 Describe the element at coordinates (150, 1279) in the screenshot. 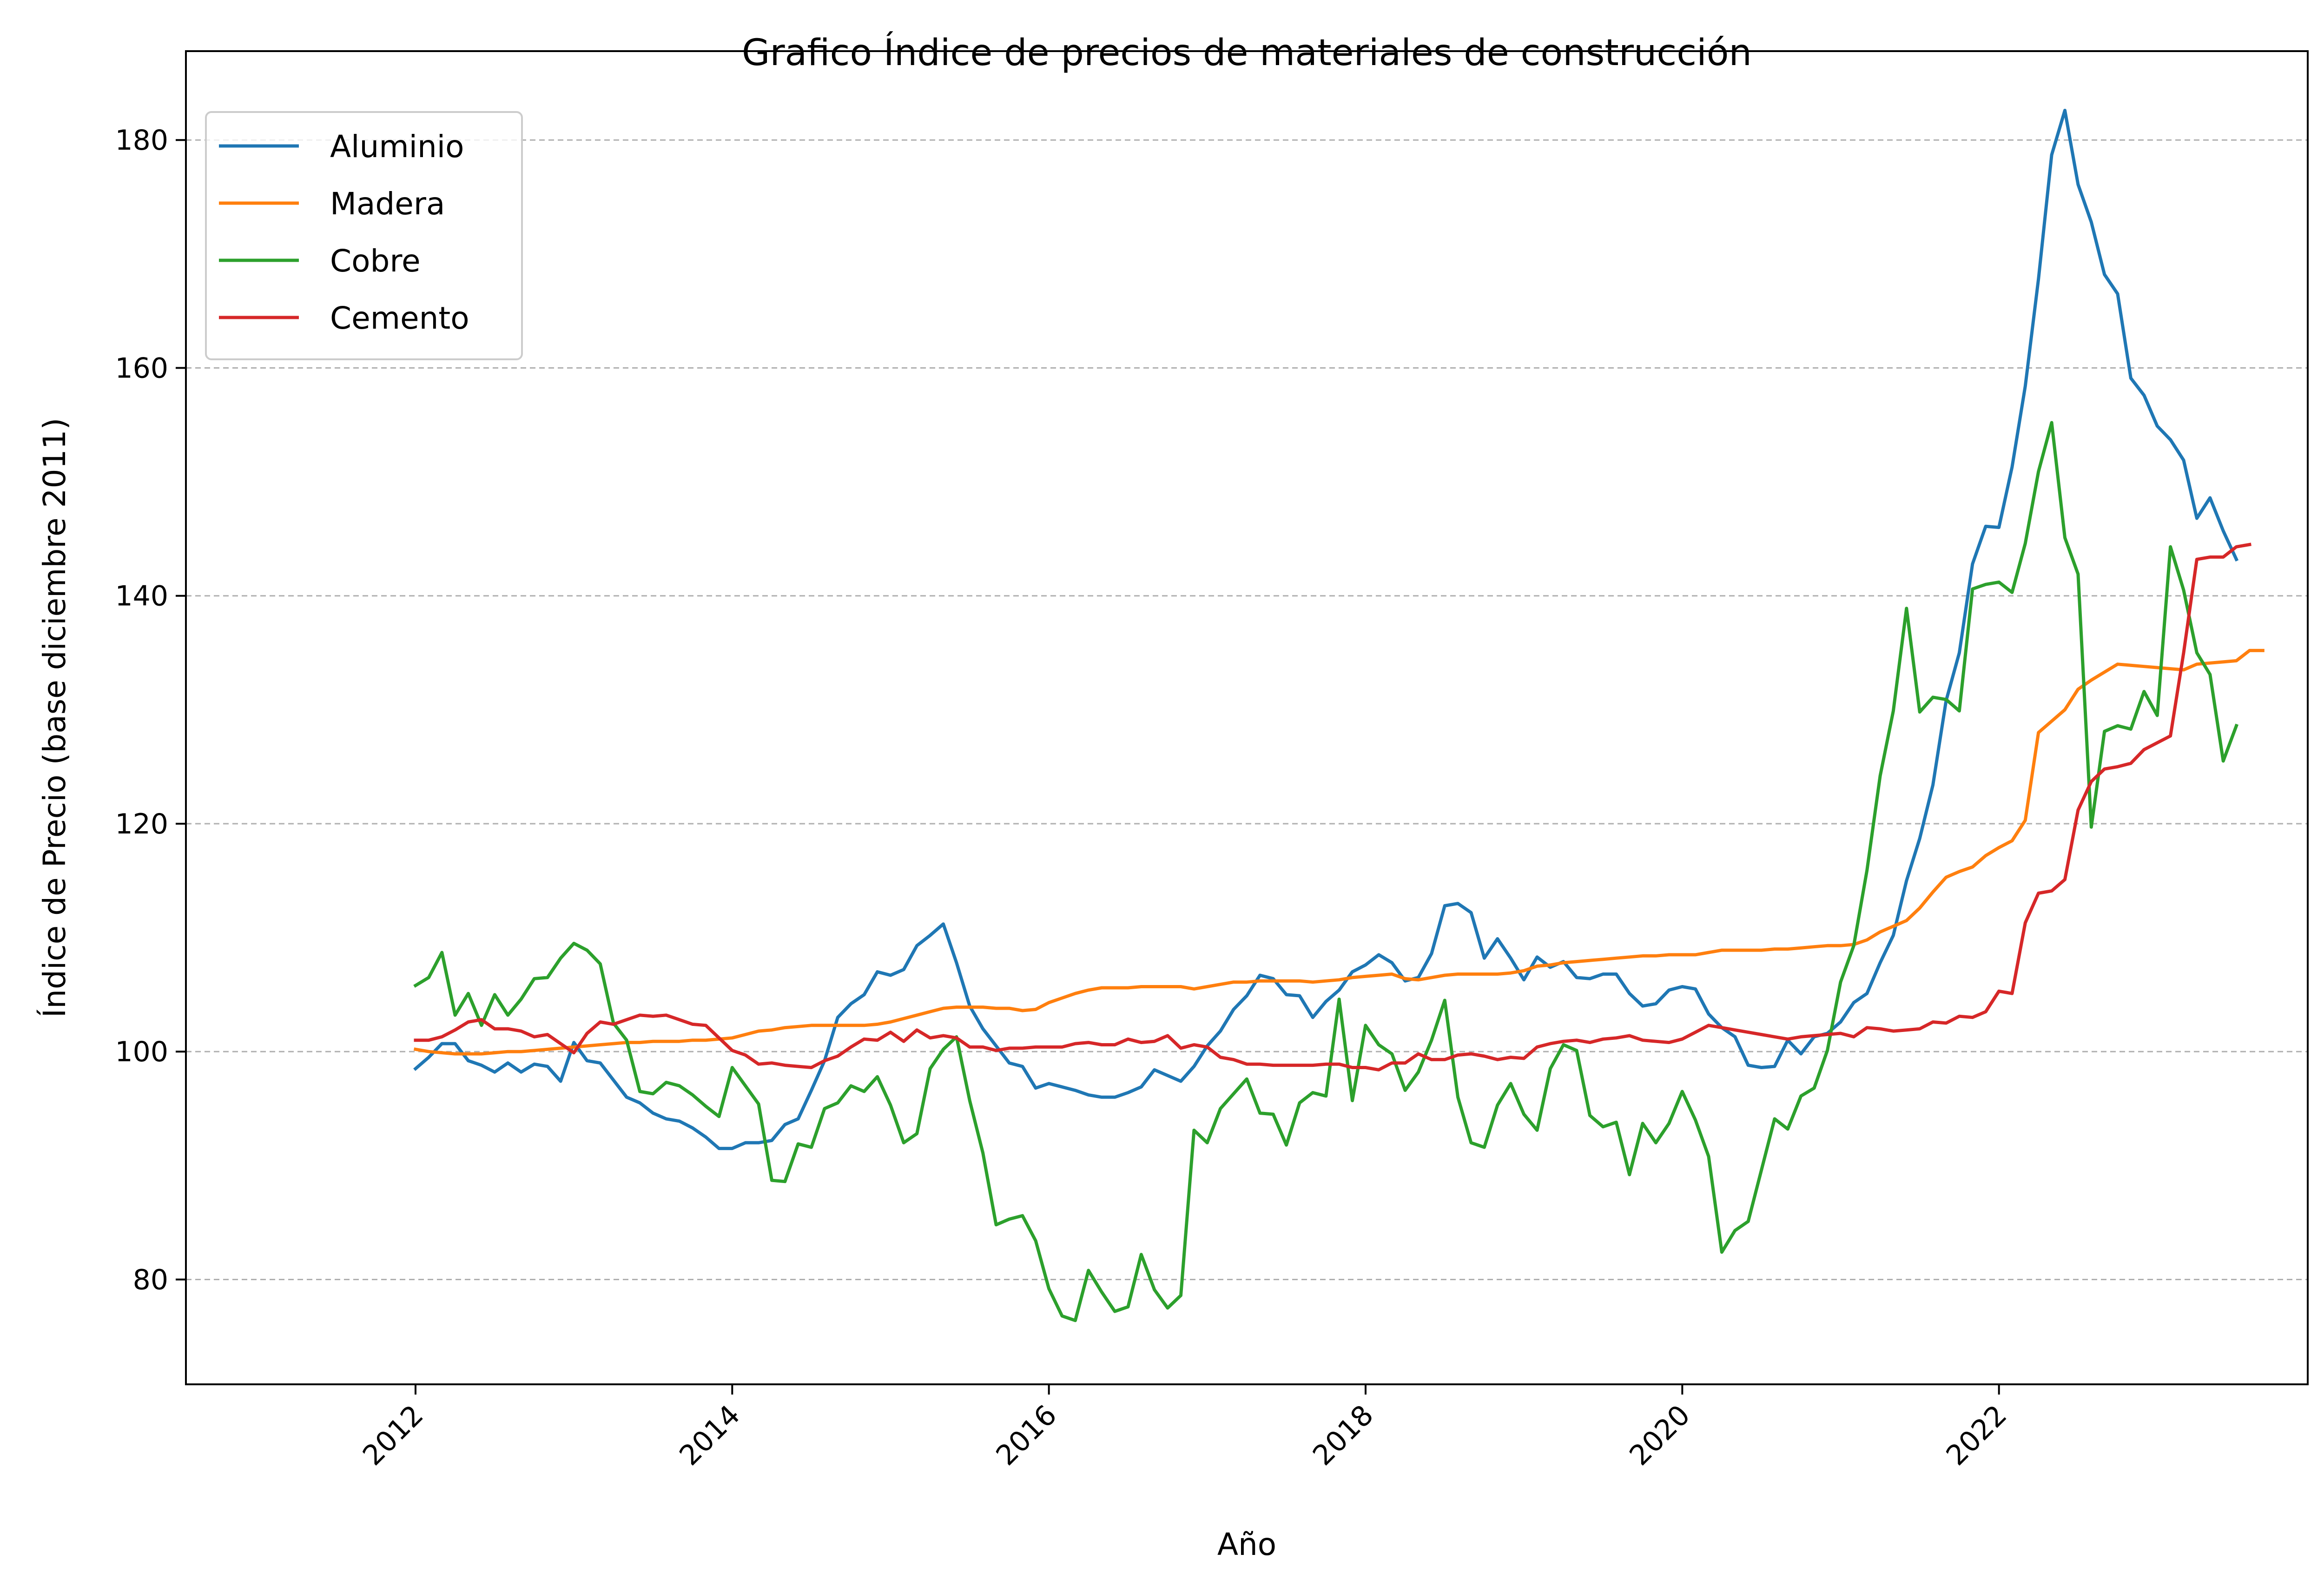

I see `y-tick-label: 80` at that location.